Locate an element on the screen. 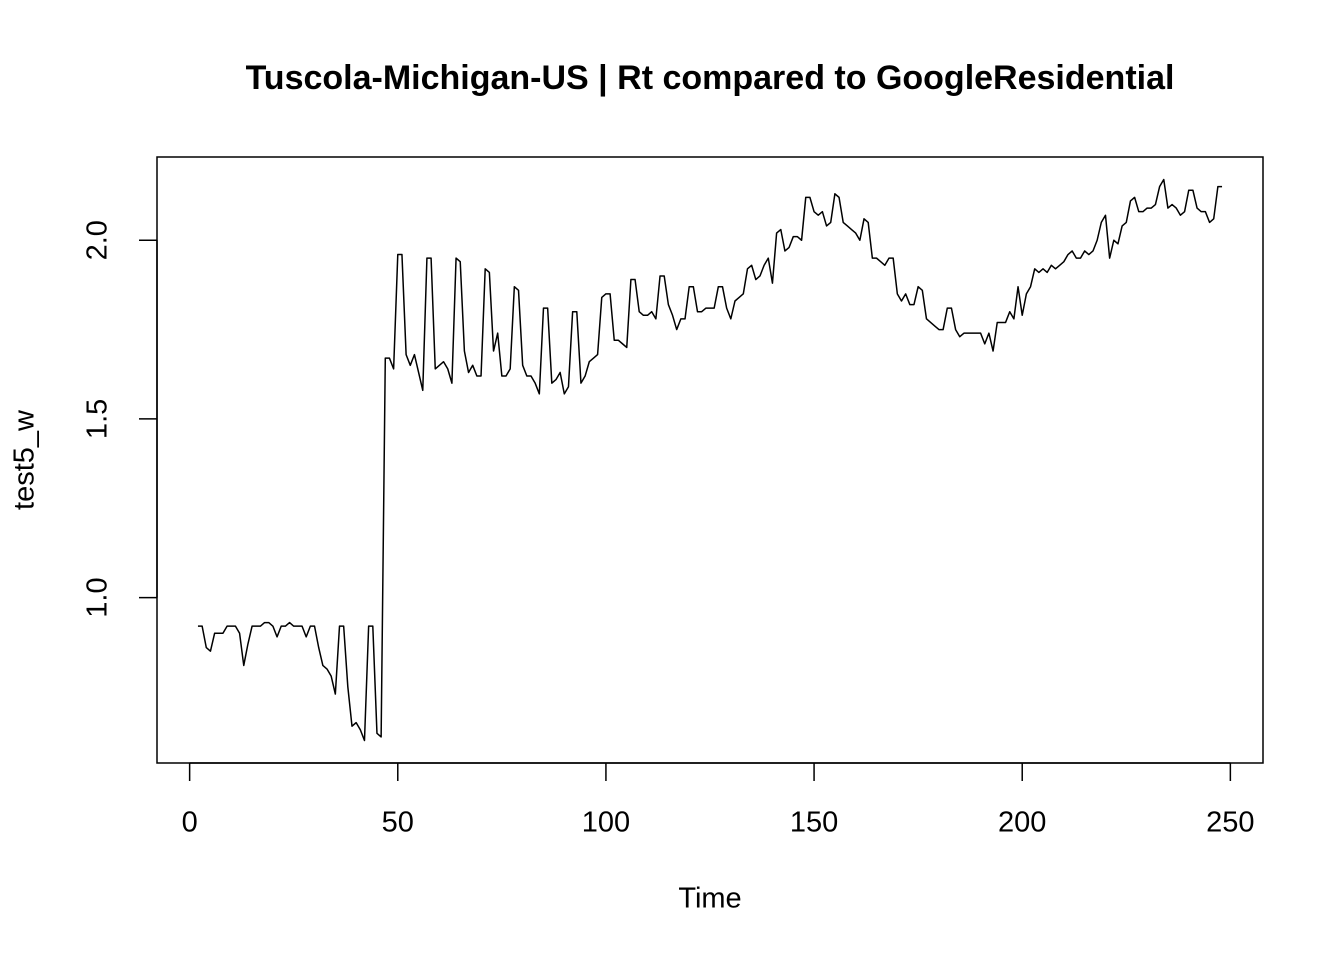  y-tick-label: 2.0 is located at coordinates (98, 240).